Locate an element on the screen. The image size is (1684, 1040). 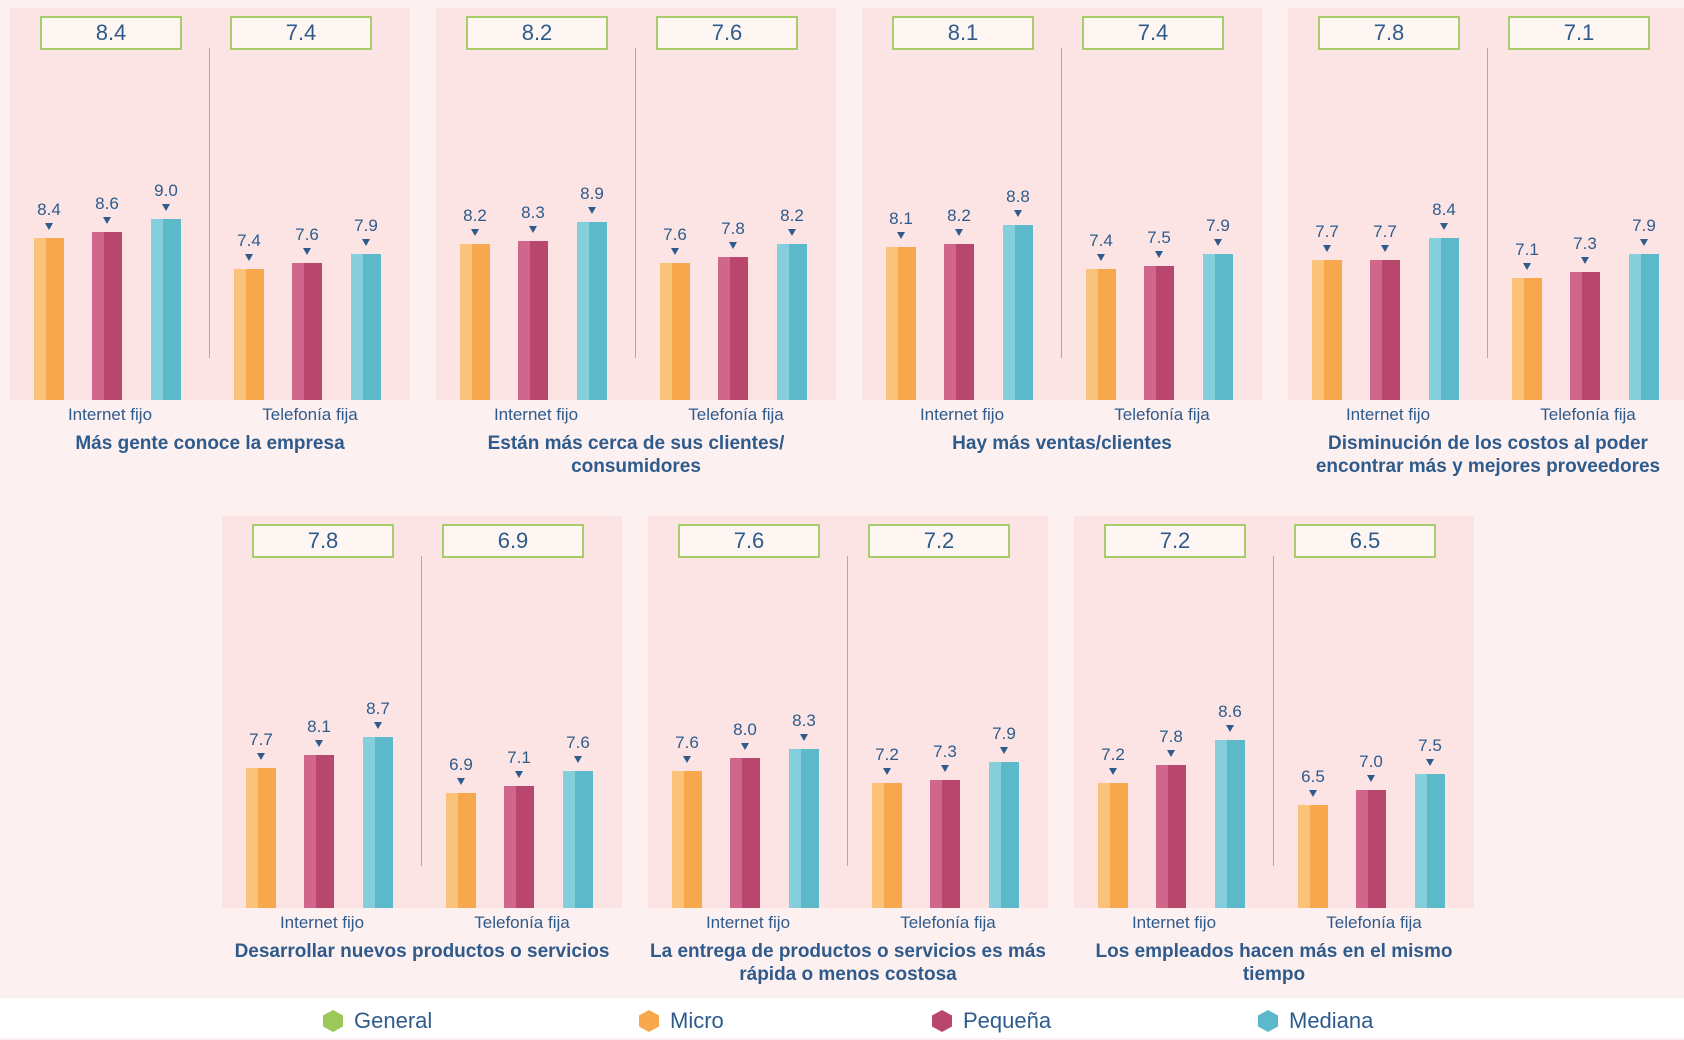
general-average-box: 7.2 is located at coordinates (939, 541).